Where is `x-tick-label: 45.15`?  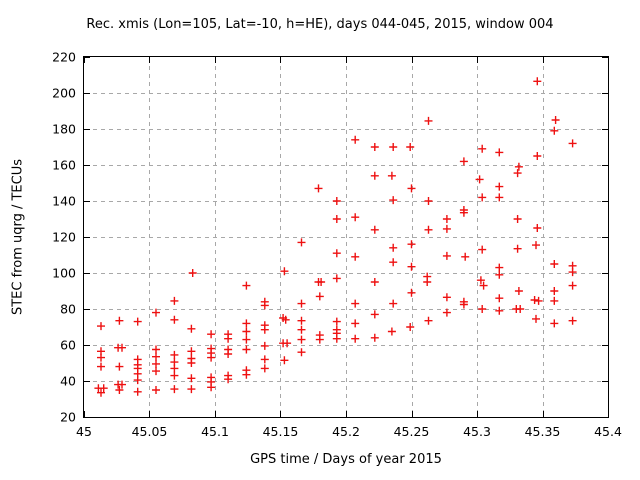
x-tick-label: 45.15 is located at coordinates (281, 431).